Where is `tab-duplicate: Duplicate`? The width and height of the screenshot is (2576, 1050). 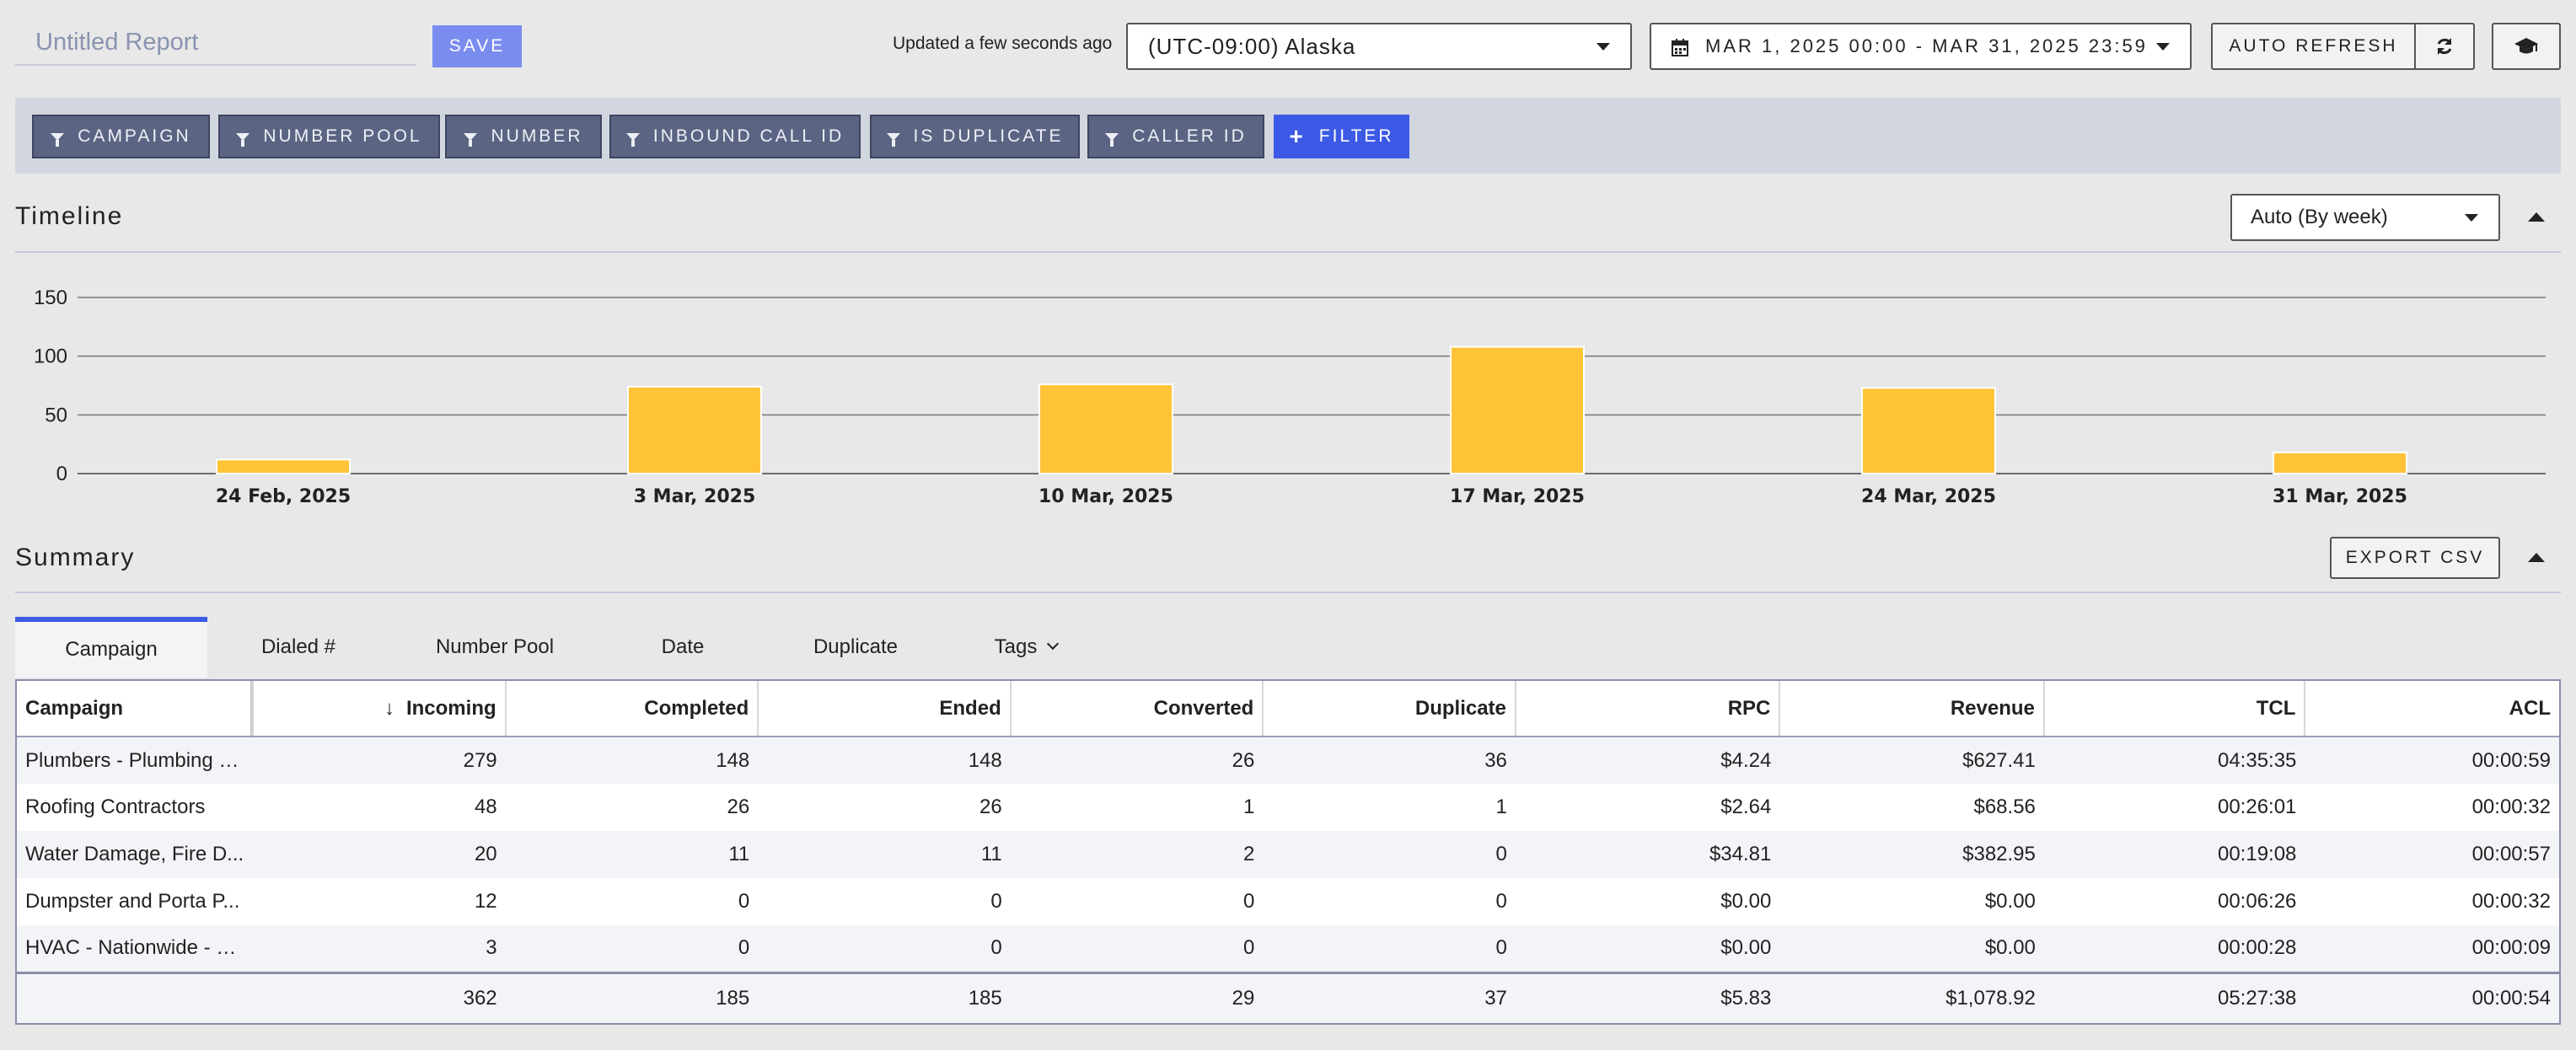
tab-duplicate: Duplicate is located at coordinates (856, 646).